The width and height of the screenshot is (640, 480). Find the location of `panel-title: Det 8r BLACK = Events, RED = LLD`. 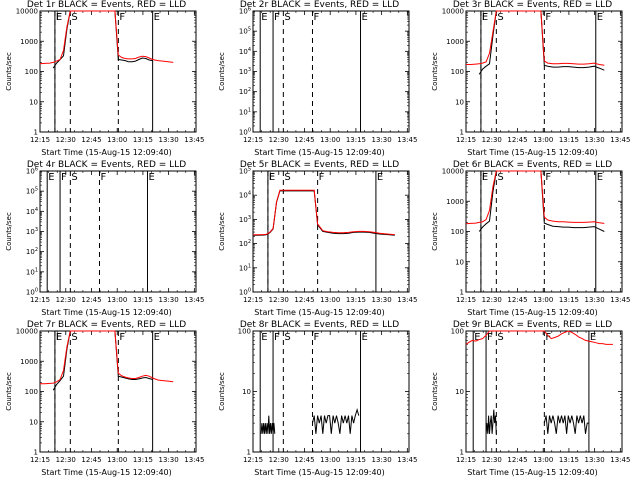

panel-title: Det 8r BLACK = Events, RED = LLD is located at coordinates (319, 325).